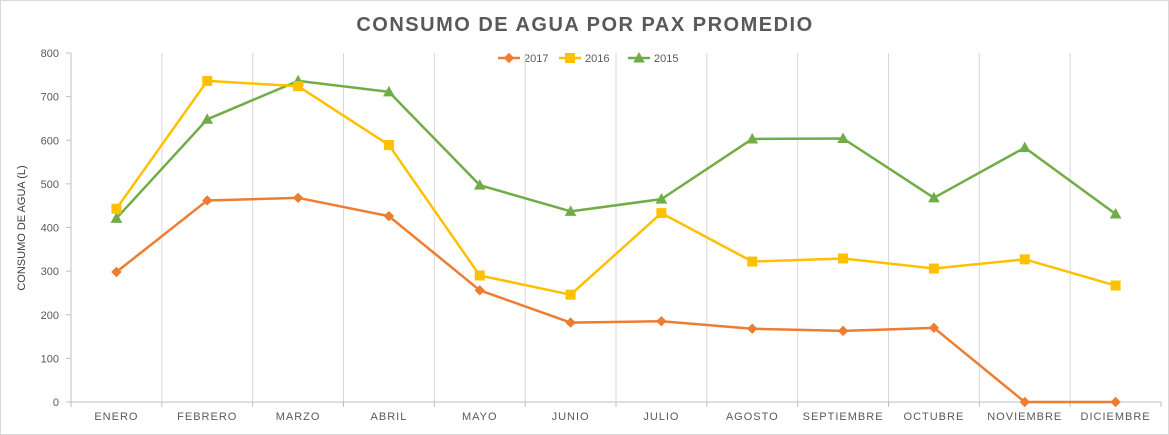 The height and width of the screenshot is (435, 1169). Describe the element at coordinates (50, 98) in the screenshot. I see `y-tick-label: 700` at that location.